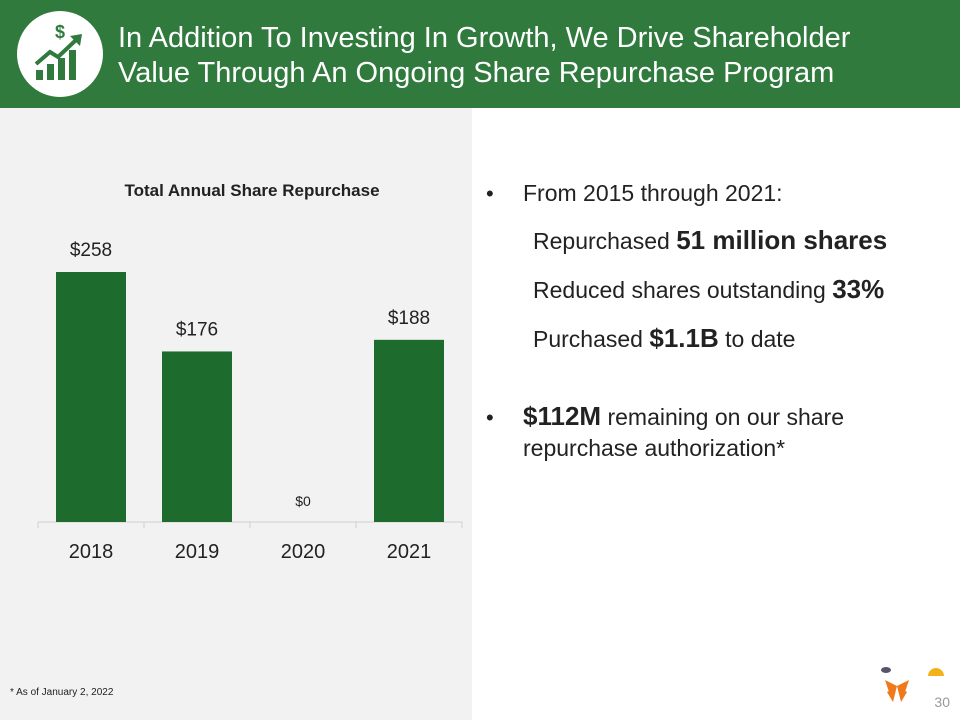 The width and height of the screenshot is (960, 720). I want to click on text-run: Reduced shares outstanding, so click(682, 290).